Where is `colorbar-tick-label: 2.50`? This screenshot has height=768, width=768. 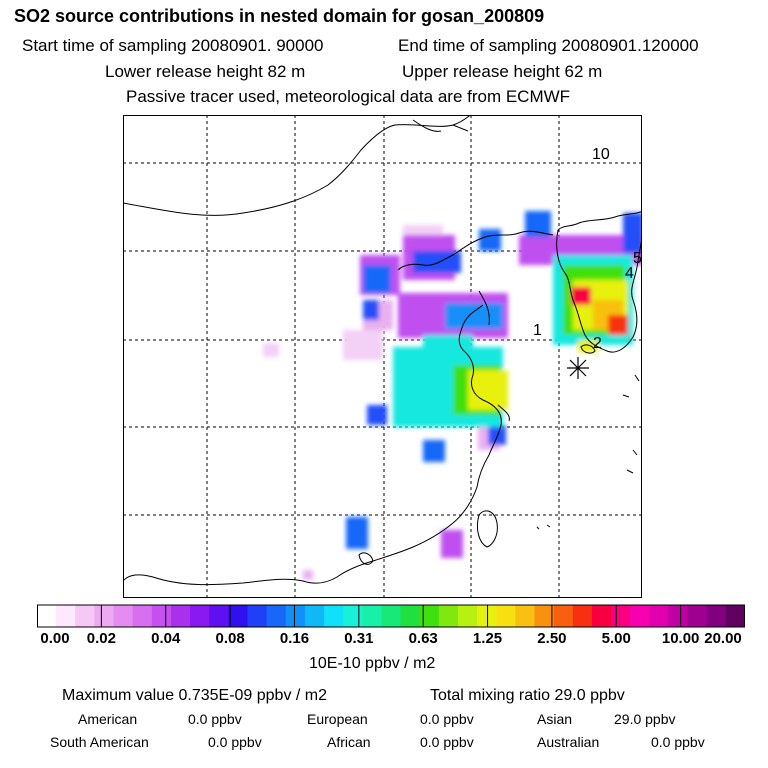
colorbar-tick-label: 2.50 is located at coordinates (552, 638).